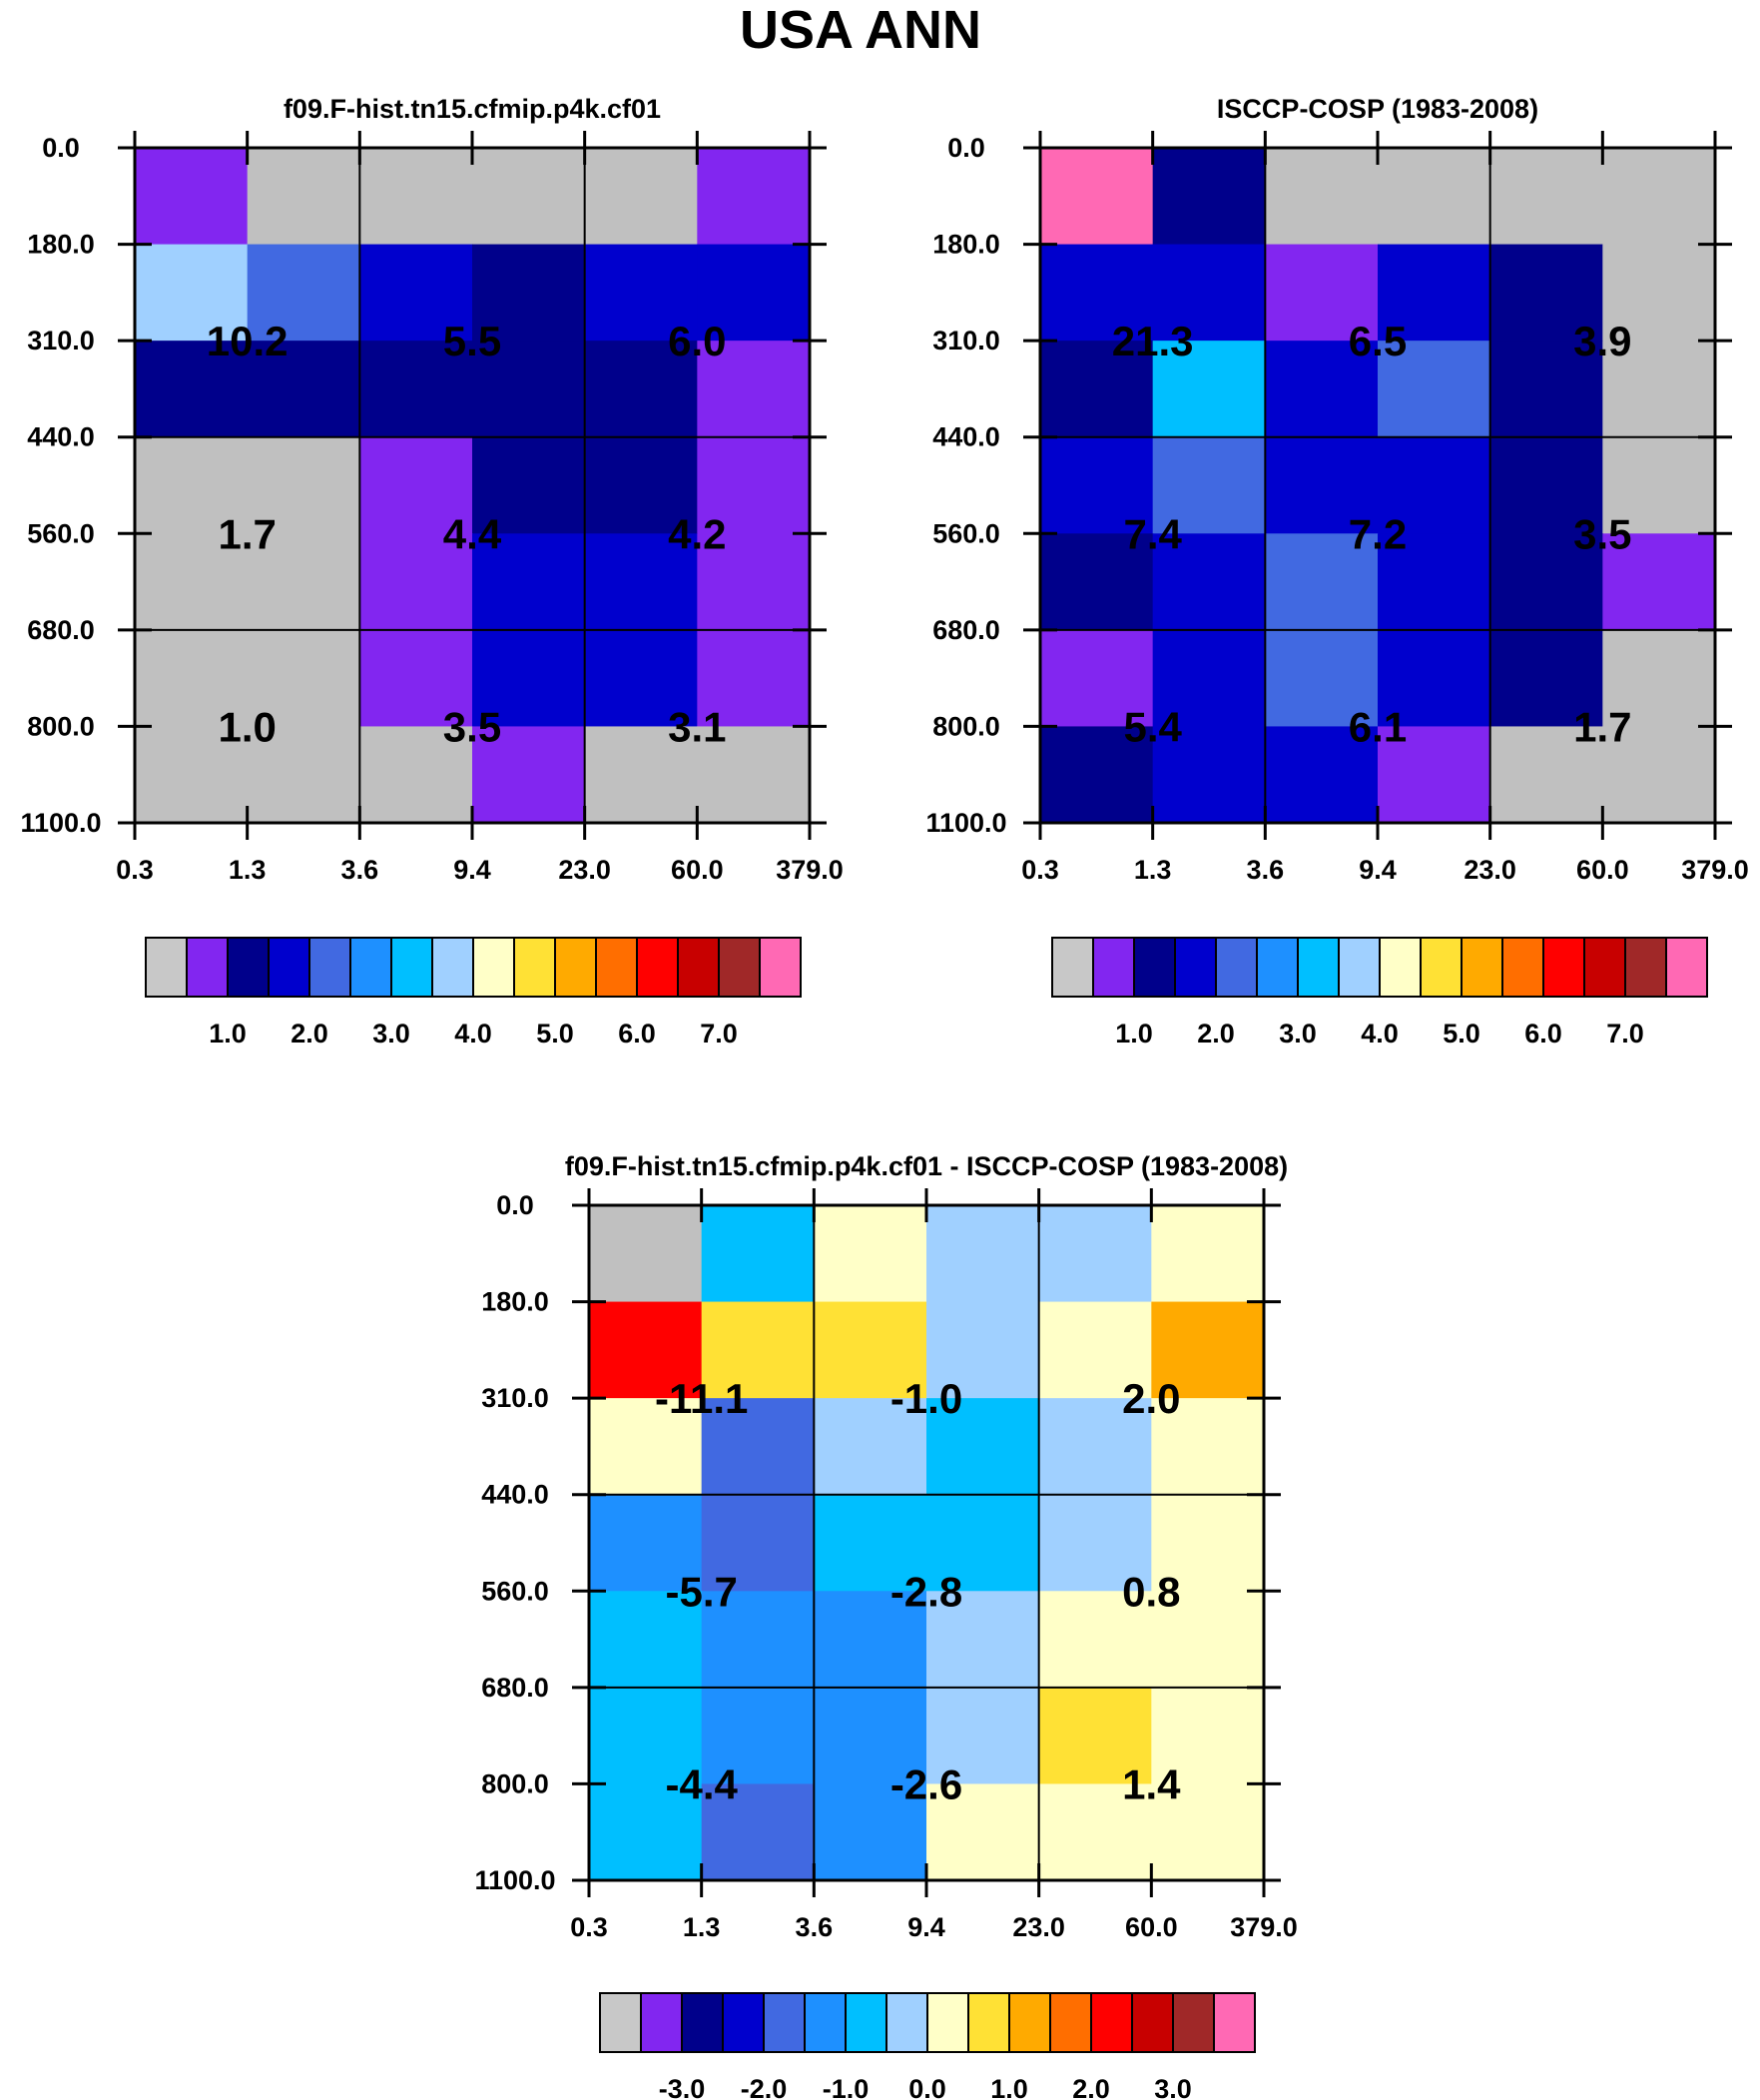 The width and height of the screenshot is (1760, 2100). I want to click on box-value-label: -11.1, so click(701, 1398).